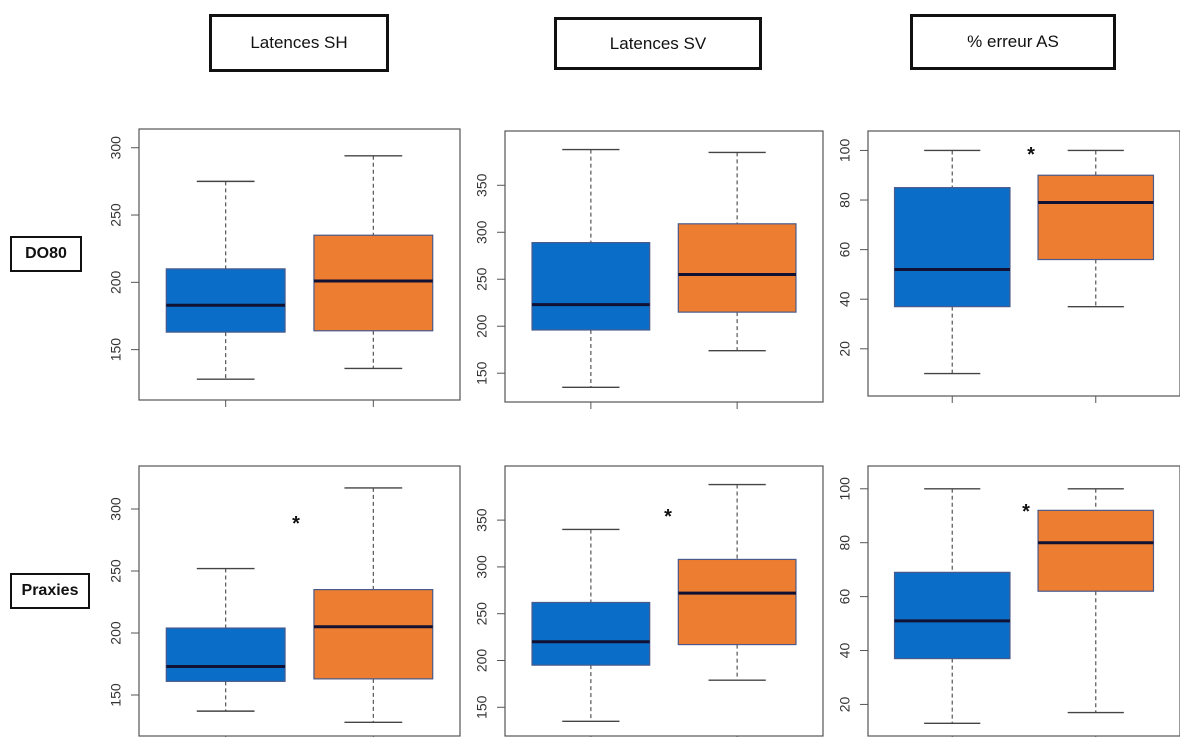  Describe the element at coordinates (658, 43) in the screenshot. I see `header-latences-sv: Latences SV` at that location.